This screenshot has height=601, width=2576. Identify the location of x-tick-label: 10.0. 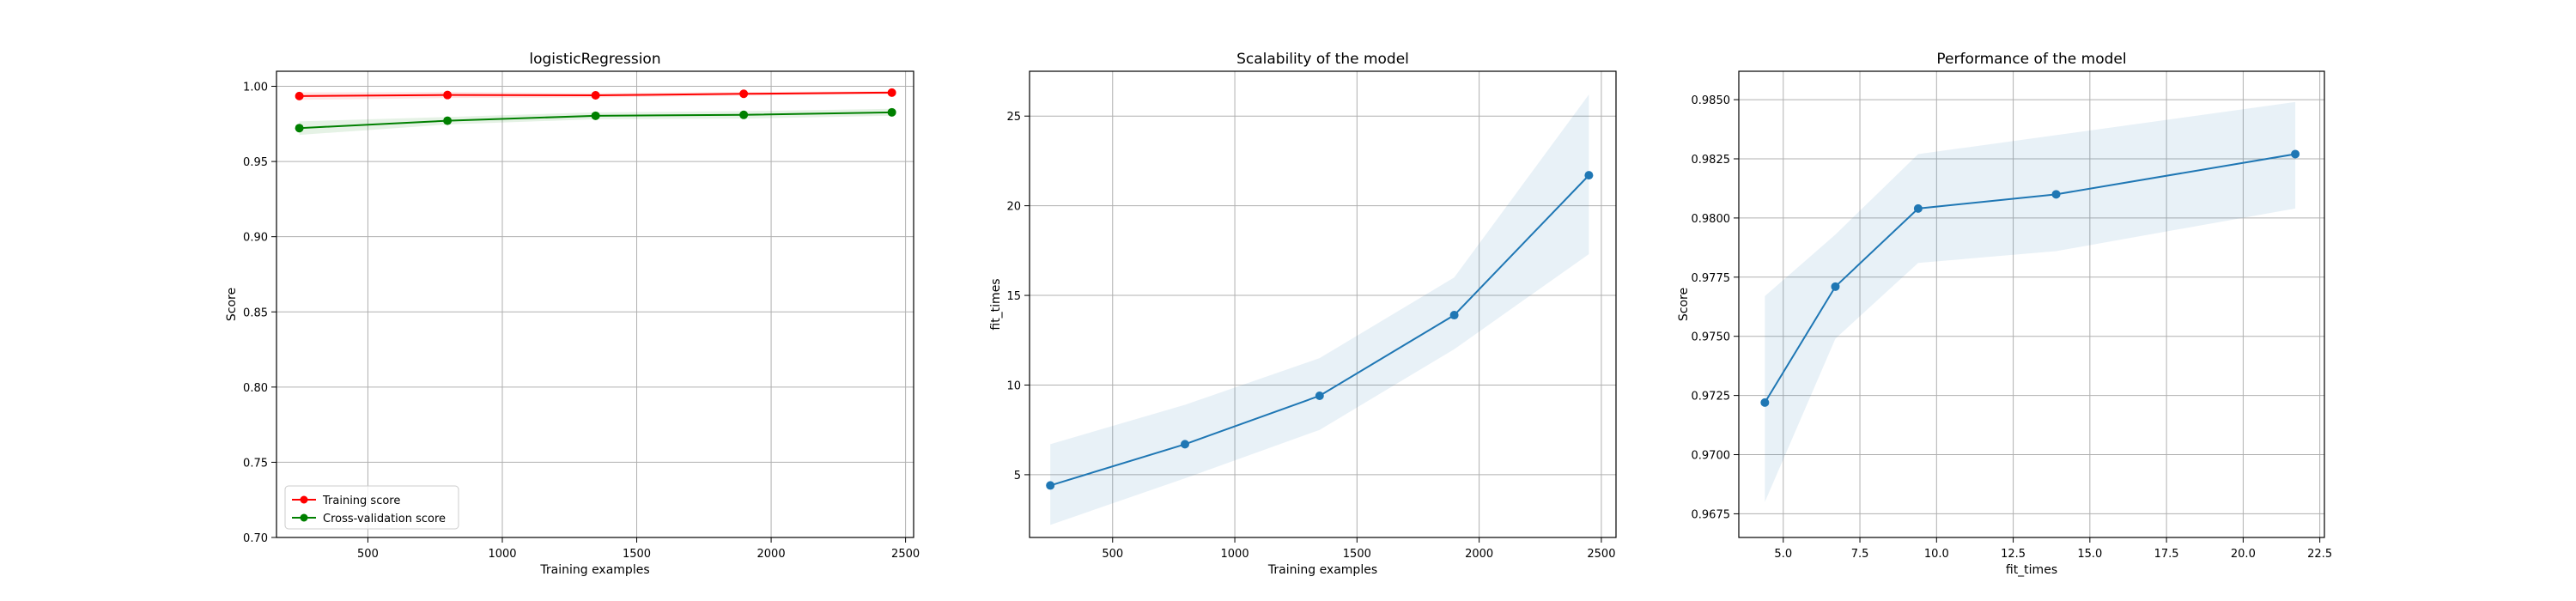
(1937, 554).